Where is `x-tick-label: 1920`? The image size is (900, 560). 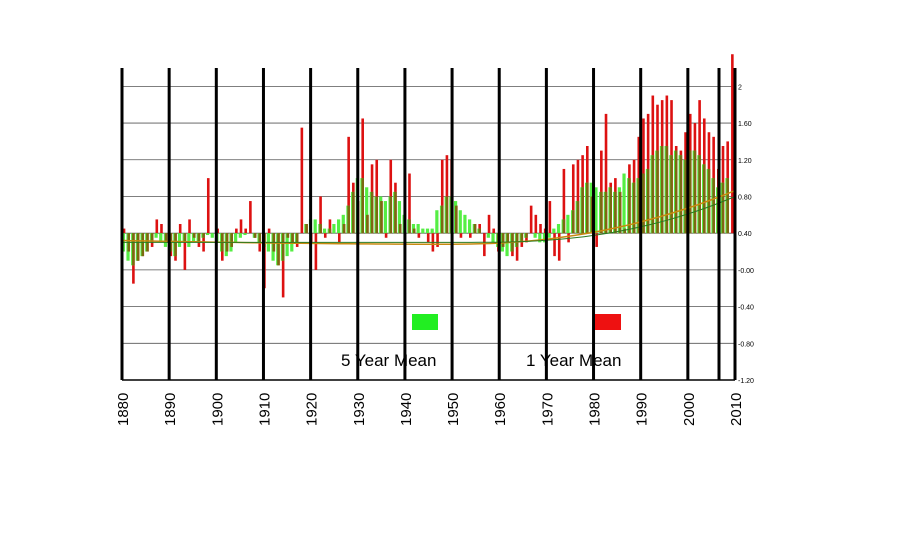
x-tick-label: 1920 is located at coordinates (312, 409).